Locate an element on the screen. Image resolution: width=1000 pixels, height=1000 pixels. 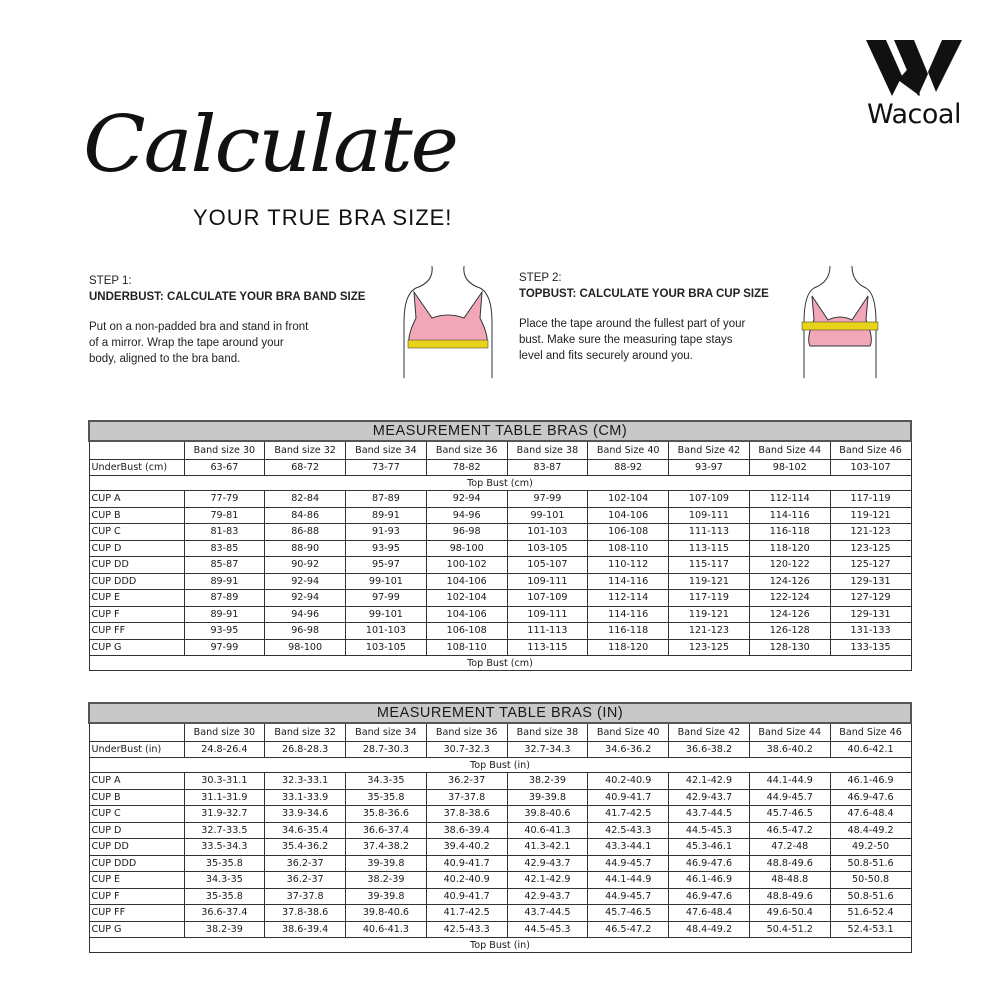
table-cell: 41.3-42.1 is located at coordinates (547, 847).